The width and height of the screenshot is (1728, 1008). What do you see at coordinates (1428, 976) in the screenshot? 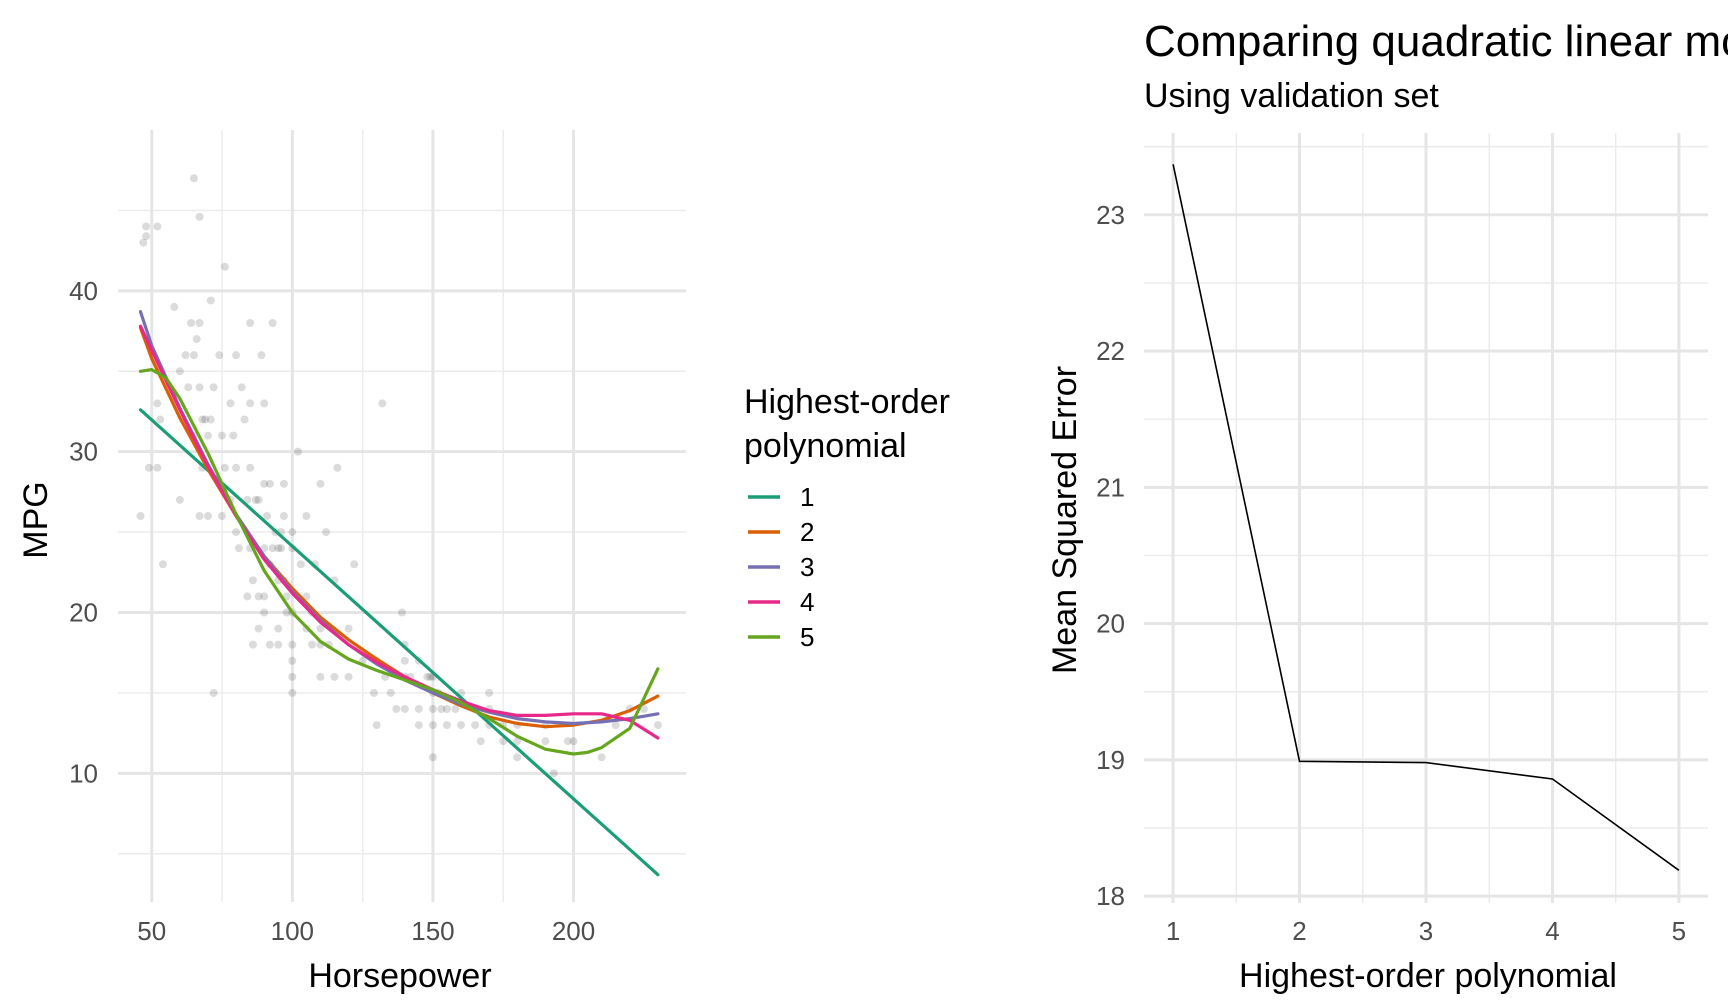
I see `right-x-axis-title: Highest-order polynomial` at bounding box center [1428, 976].